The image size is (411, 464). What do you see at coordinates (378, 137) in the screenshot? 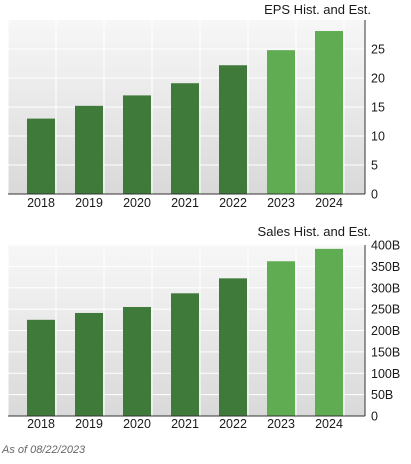
I see `eps-ytick-label-2: 10` at bounding box center [378, 137].